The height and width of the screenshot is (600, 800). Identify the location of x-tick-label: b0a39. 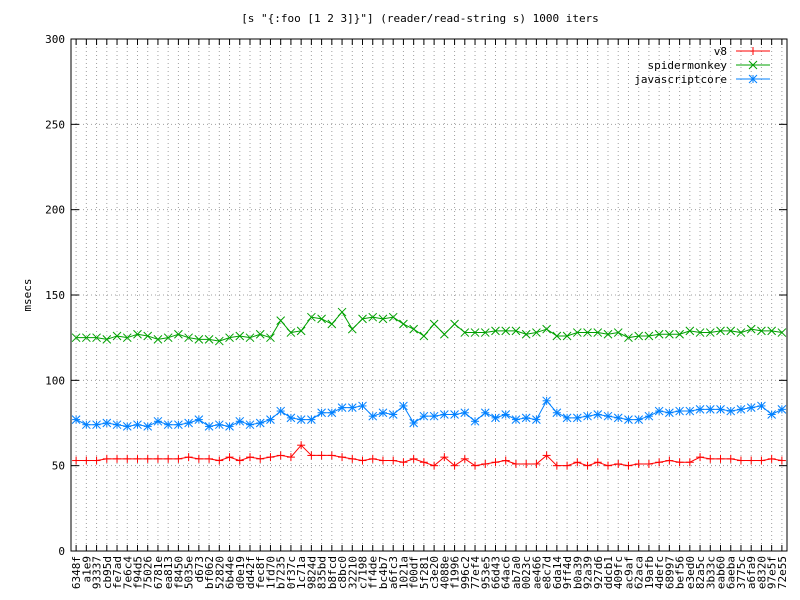
(577, 572).